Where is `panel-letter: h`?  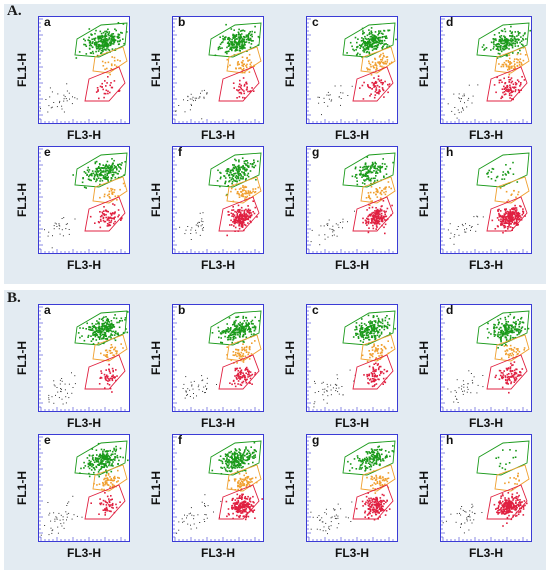
panel-letter: h is located at coordinates (450, 440).